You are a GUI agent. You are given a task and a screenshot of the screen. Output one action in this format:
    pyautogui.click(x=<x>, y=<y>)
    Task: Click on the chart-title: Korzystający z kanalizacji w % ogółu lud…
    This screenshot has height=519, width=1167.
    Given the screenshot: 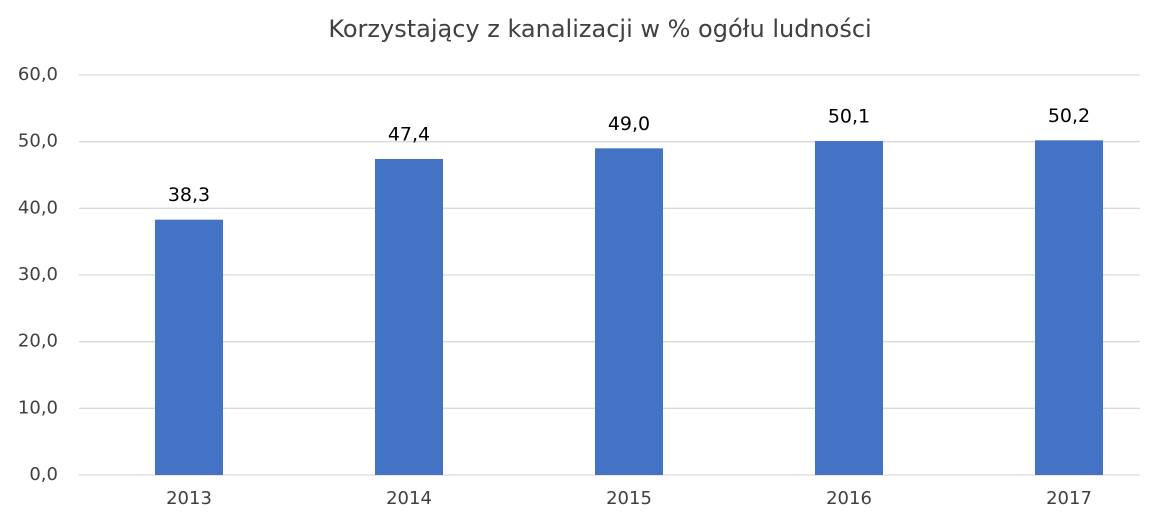 What is the action you would take?
    pyautogui.click(x=599, y=29)
    